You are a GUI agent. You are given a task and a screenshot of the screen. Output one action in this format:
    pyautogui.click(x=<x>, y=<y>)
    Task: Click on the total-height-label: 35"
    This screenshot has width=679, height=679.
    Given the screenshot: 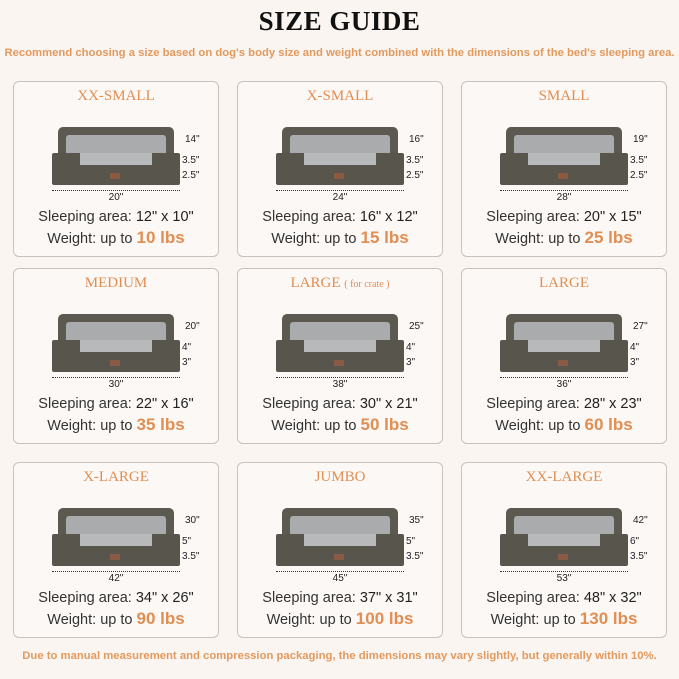 What is the action you would take?
    pyautogui.click(x=416, y=520)
    